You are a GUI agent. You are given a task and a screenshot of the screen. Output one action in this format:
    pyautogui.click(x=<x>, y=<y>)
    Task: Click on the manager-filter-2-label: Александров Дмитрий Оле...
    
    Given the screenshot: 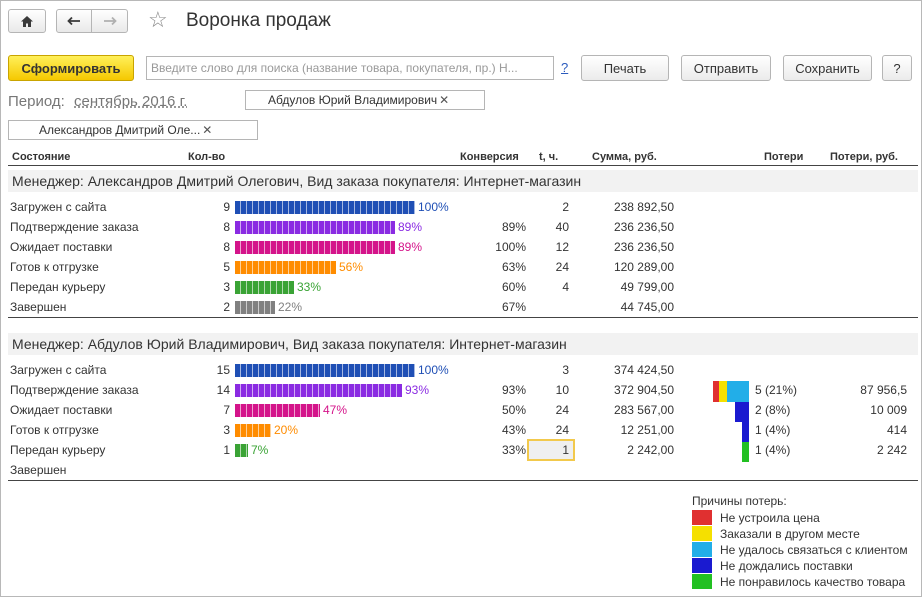 What is the action you would take?
    pyautogui.click(x=120, y=130)
    